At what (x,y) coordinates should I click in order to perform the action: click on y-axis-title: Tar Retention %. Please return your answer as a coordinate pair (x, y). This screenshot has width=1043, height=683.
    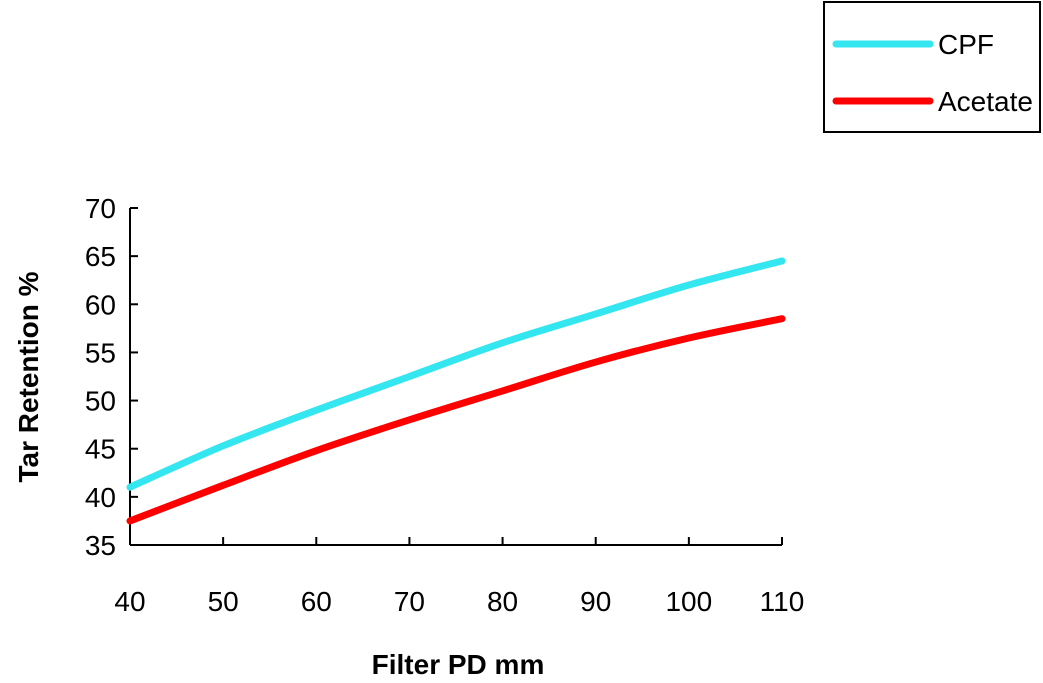
    Looking at the image, I should click on (28, 376).